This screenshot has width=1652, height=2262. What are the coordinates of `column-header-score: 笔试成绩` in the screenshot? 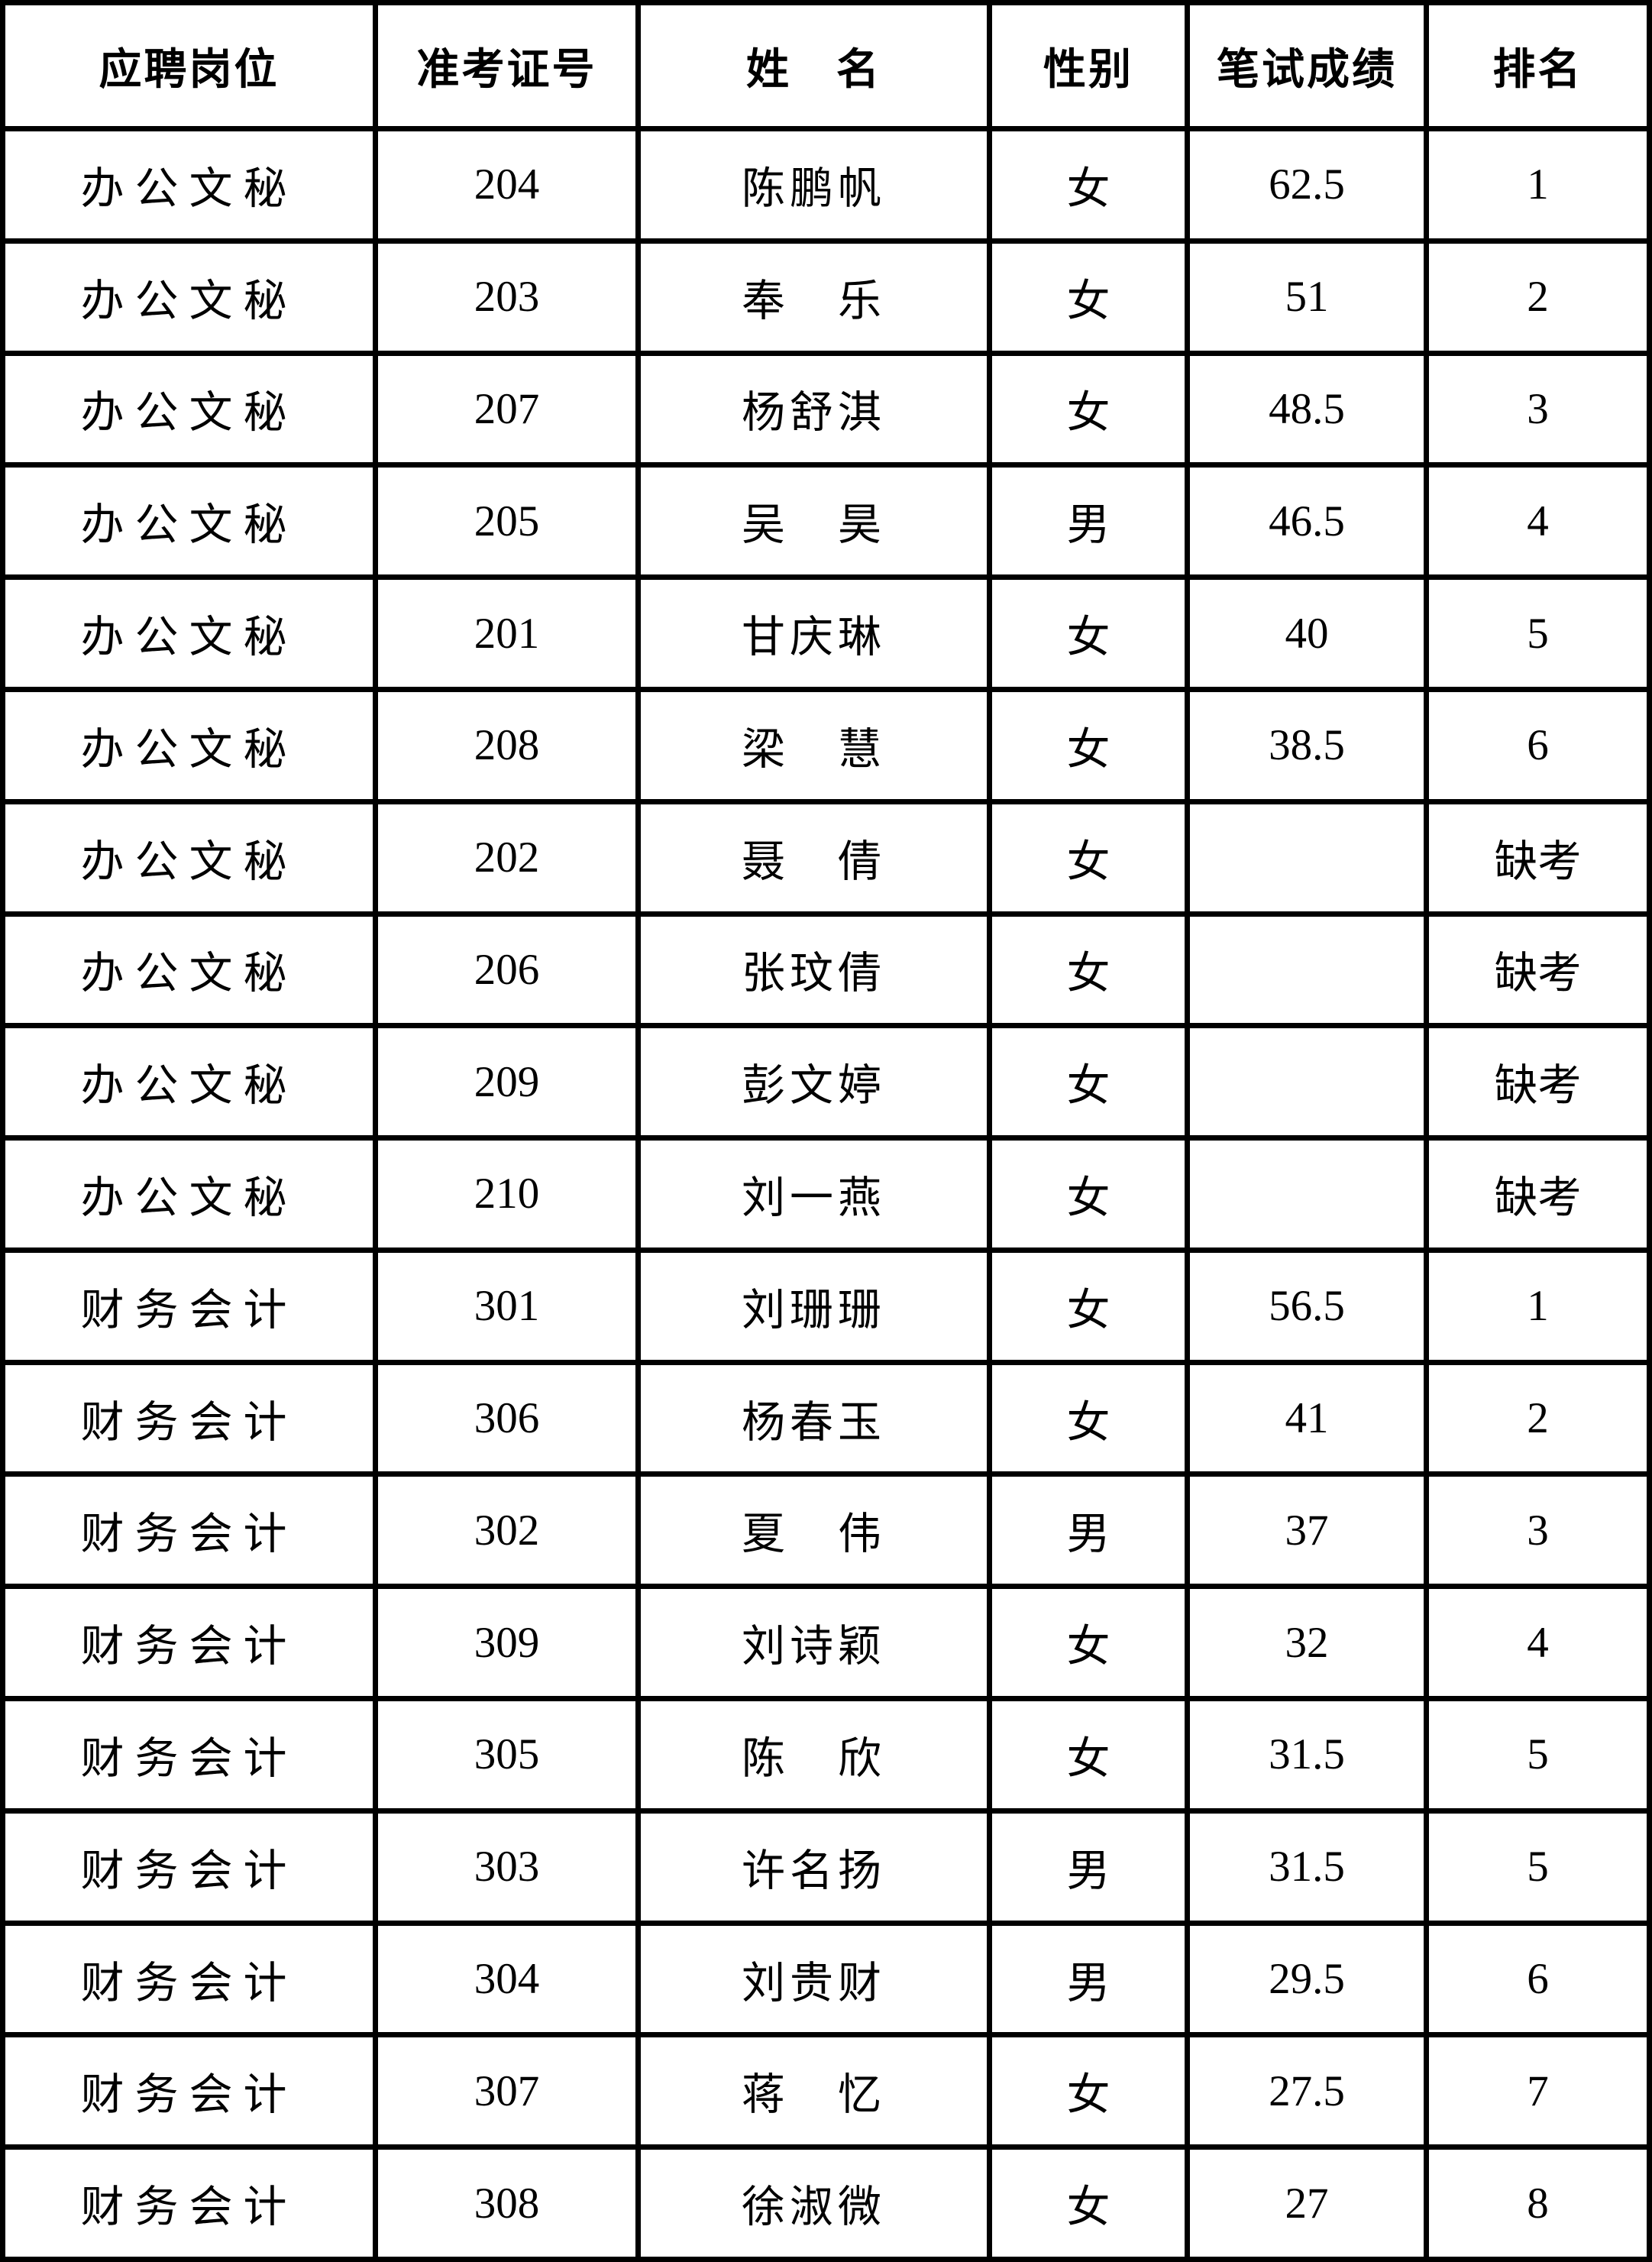 It's located at (1307, 66).